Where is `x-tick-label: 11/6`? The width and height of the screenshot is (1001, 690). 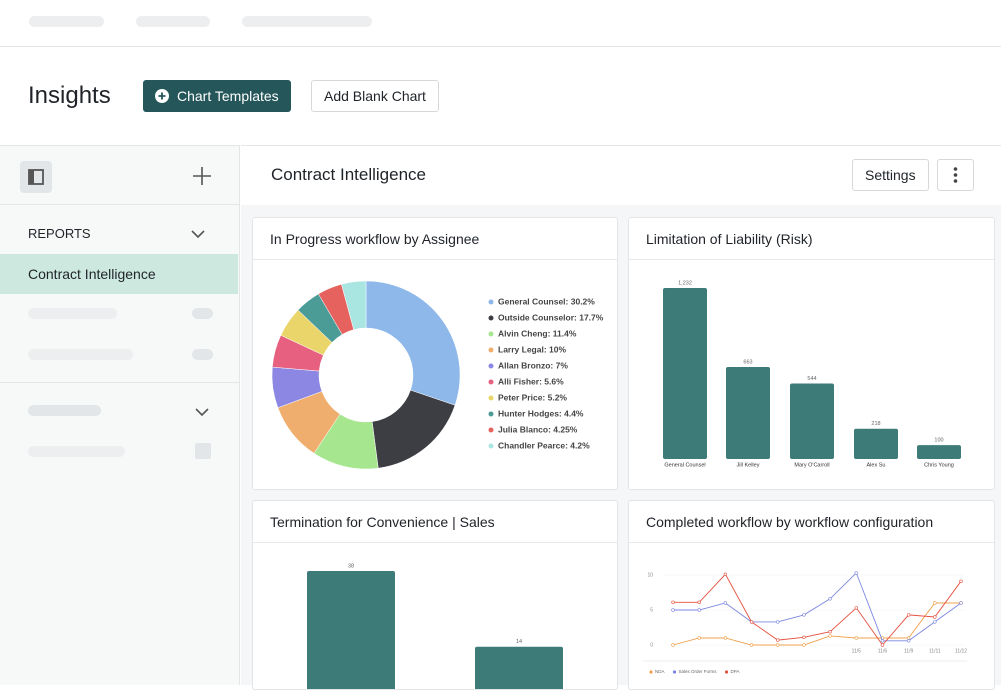 x-tick-label: 11/6 is located at coordinates (883, 651).